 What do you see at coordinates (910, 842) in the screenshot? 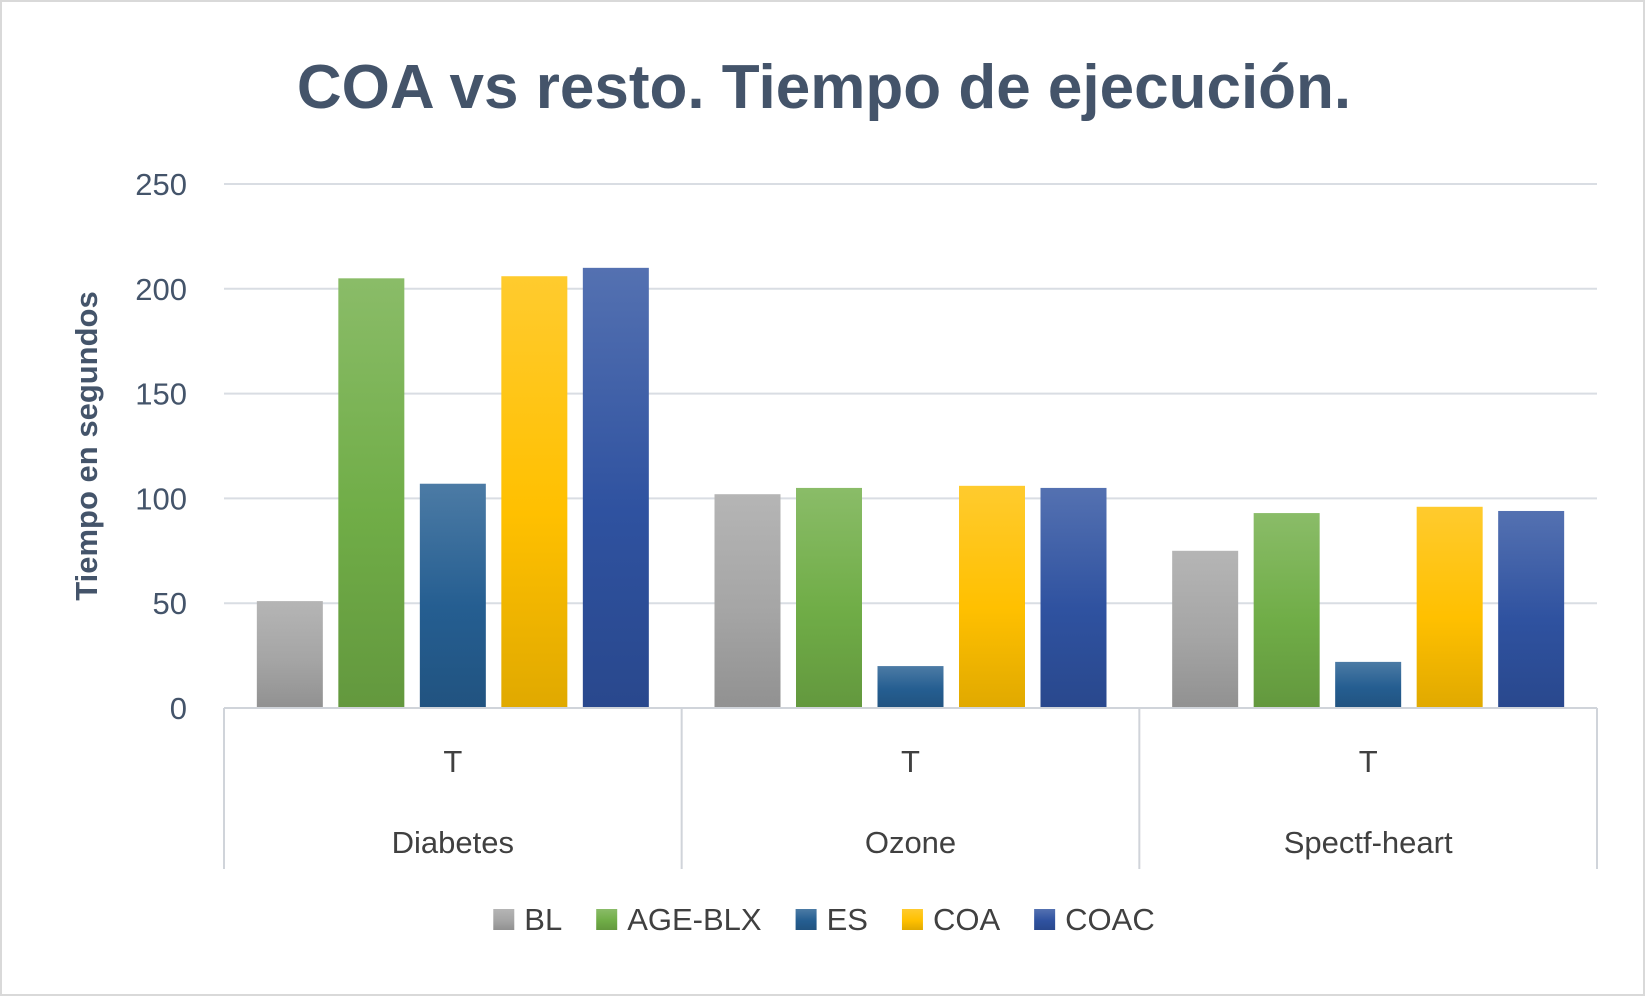
I see `category-label: Ozone` at bounding box center [910, 842].